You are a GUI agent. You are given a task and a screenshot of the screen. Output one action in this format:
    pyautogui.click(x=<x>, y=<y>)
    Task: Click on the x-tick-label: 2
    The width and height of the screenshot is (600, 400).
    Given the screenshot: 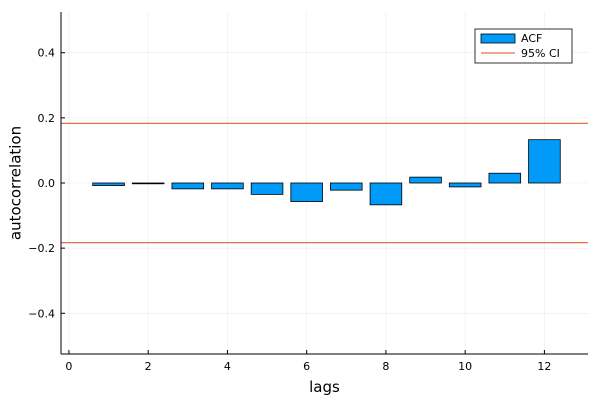 What is the action you would take?
    pyautogui.click(x=148, y=366)
    